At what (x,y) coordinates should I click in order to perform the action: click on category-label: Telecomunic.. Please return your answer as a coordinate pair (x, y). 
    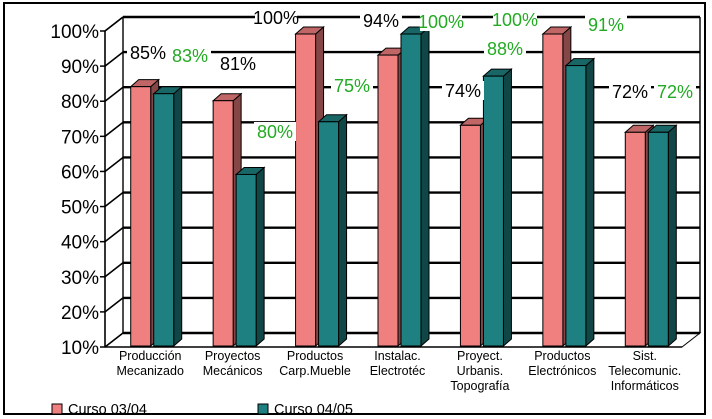
    Looking at the image, I should click on (644, 371).